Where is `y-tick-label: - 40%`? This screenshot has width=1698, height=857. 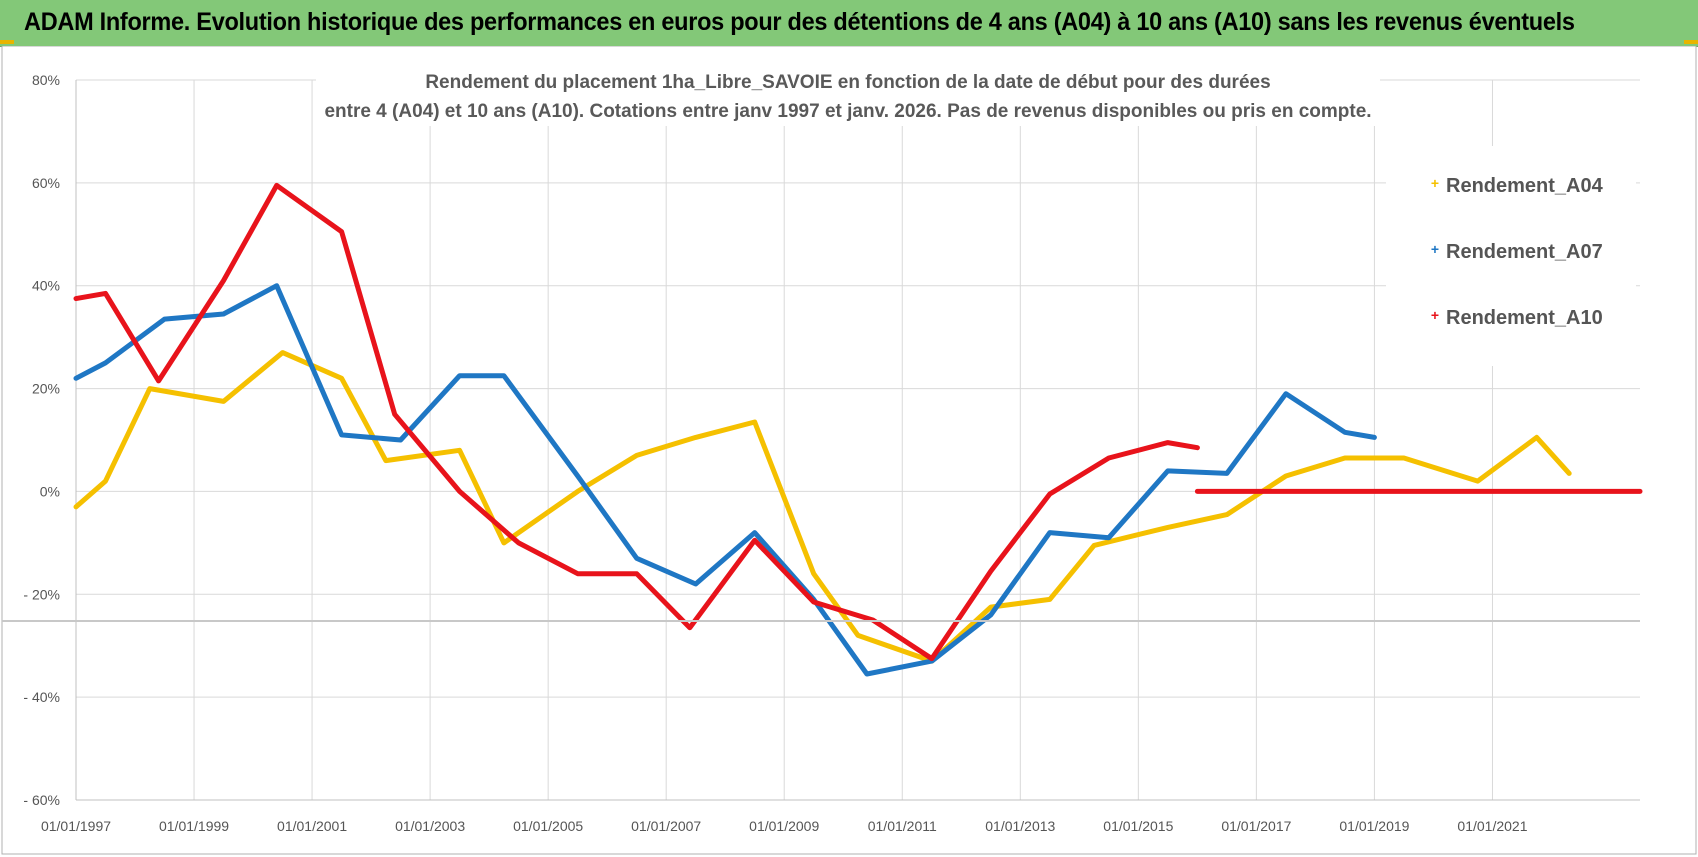
y-tick-label: - 40% is located at coordinates (41, 697).